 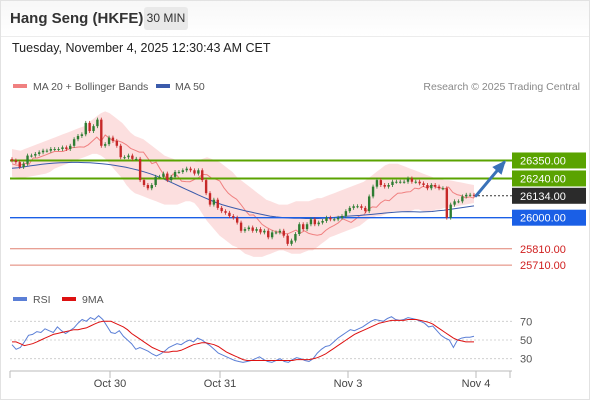 I want to click on x-tick-label: Nov 4, so click(x=476, y=384).